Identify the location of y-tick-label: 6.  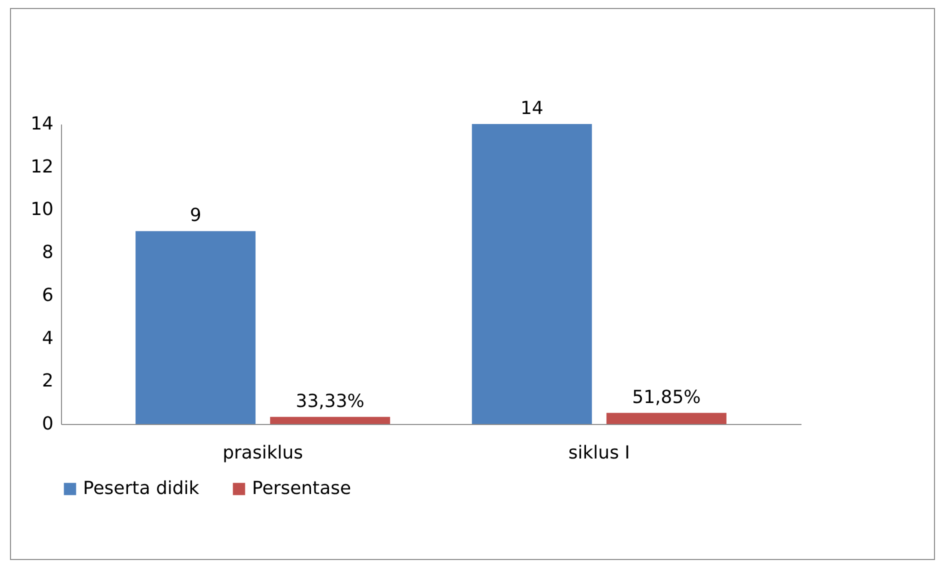
(48, 295).